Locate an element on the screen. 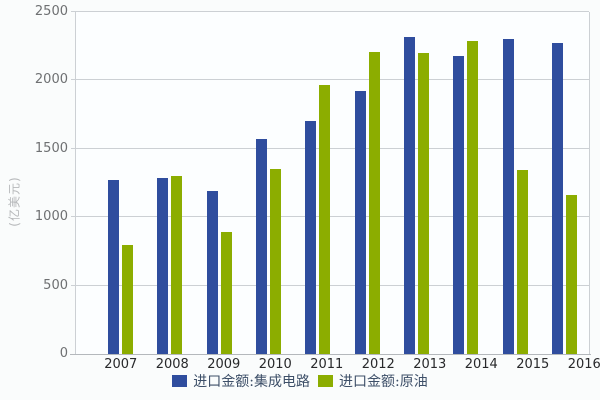 This screenshot has height=400, width=600. x-tick-label-2011: 2011 is located at coordinates (327, 364).